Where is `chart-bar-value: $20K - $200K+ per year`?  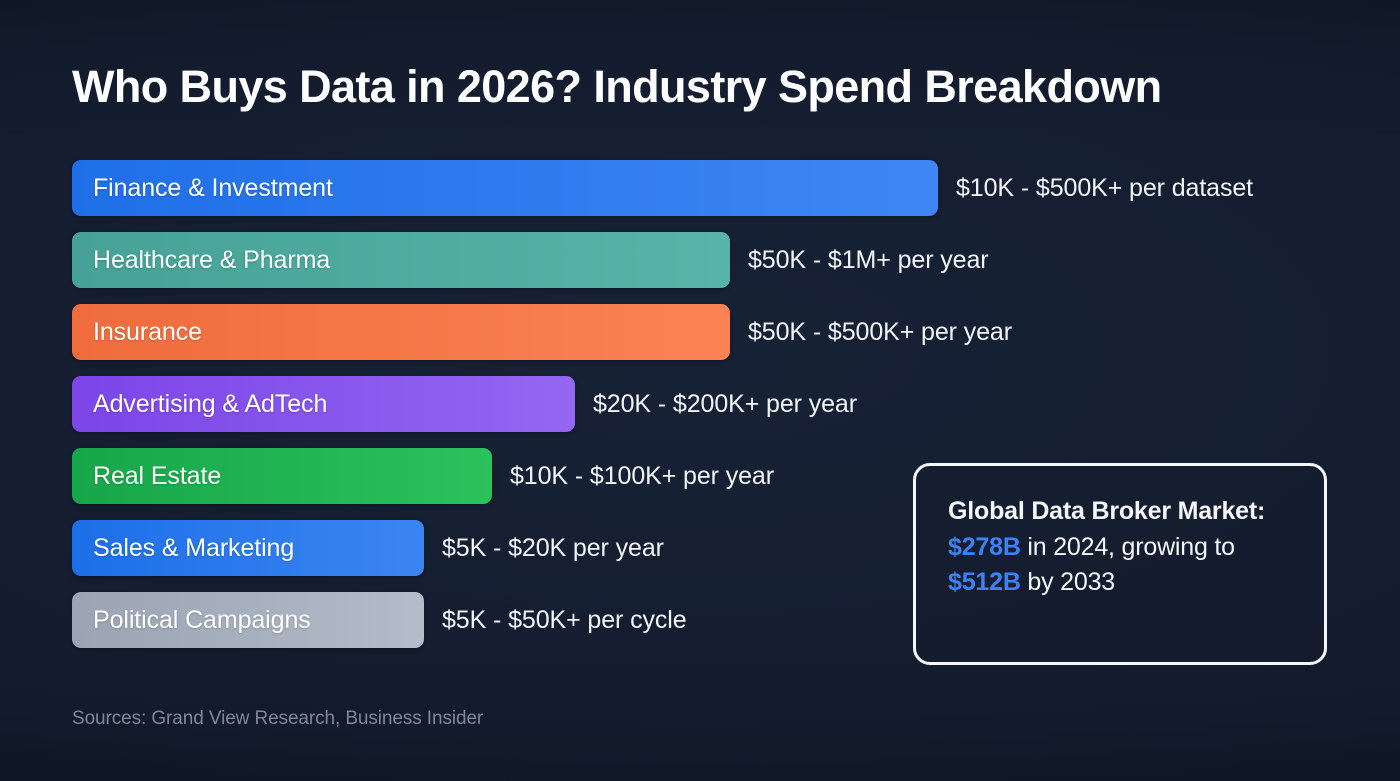
chart-bar-value: $20K - $200K+ per year is located at coordinates (725, 403).